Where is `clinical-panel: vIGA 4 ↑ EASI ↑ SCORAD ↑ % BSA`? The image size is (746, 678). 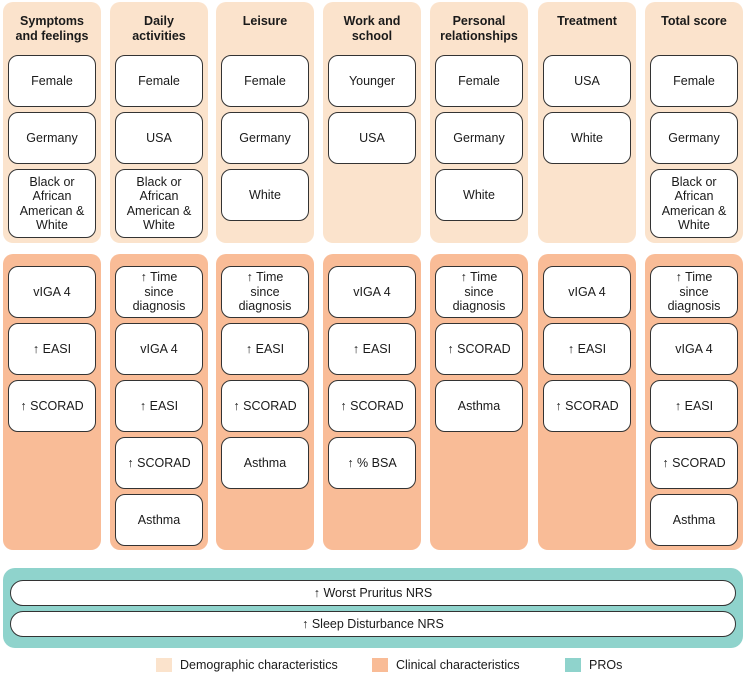
clinical-panel: vIGA 4 ↑ EASI ↑ SCORAD ↑ % BSA is located at coordinates (372, 402).